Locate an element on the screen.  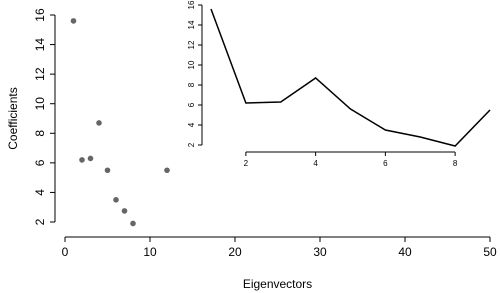
x-tick-label: 50 is located at coordinates (490, 252).